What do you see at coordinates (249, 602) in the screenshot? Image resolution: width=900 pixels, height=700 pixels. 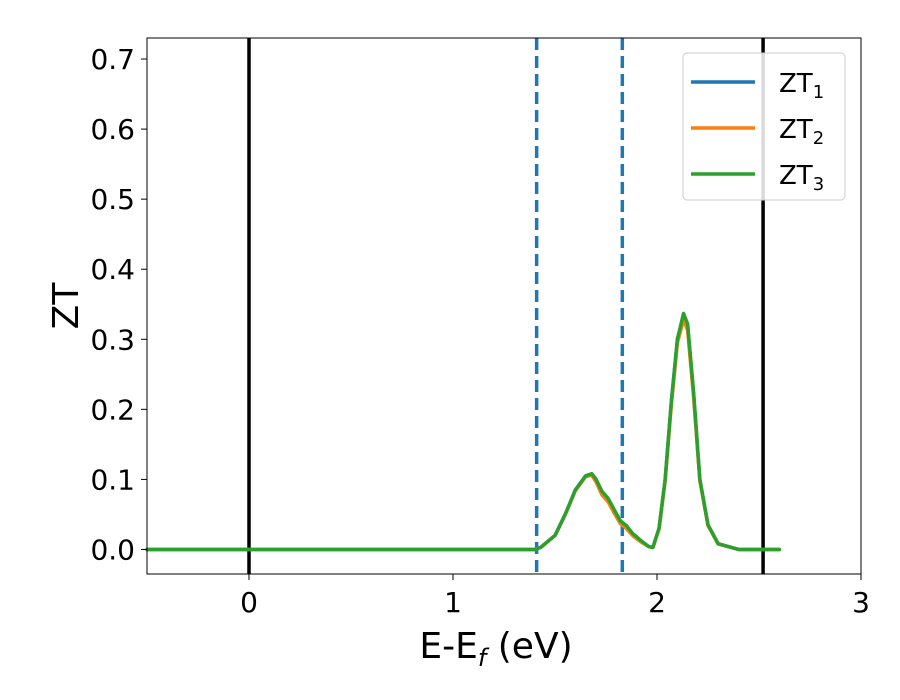 I see `x-tick-label: 0` at bounding box center [249, 602].